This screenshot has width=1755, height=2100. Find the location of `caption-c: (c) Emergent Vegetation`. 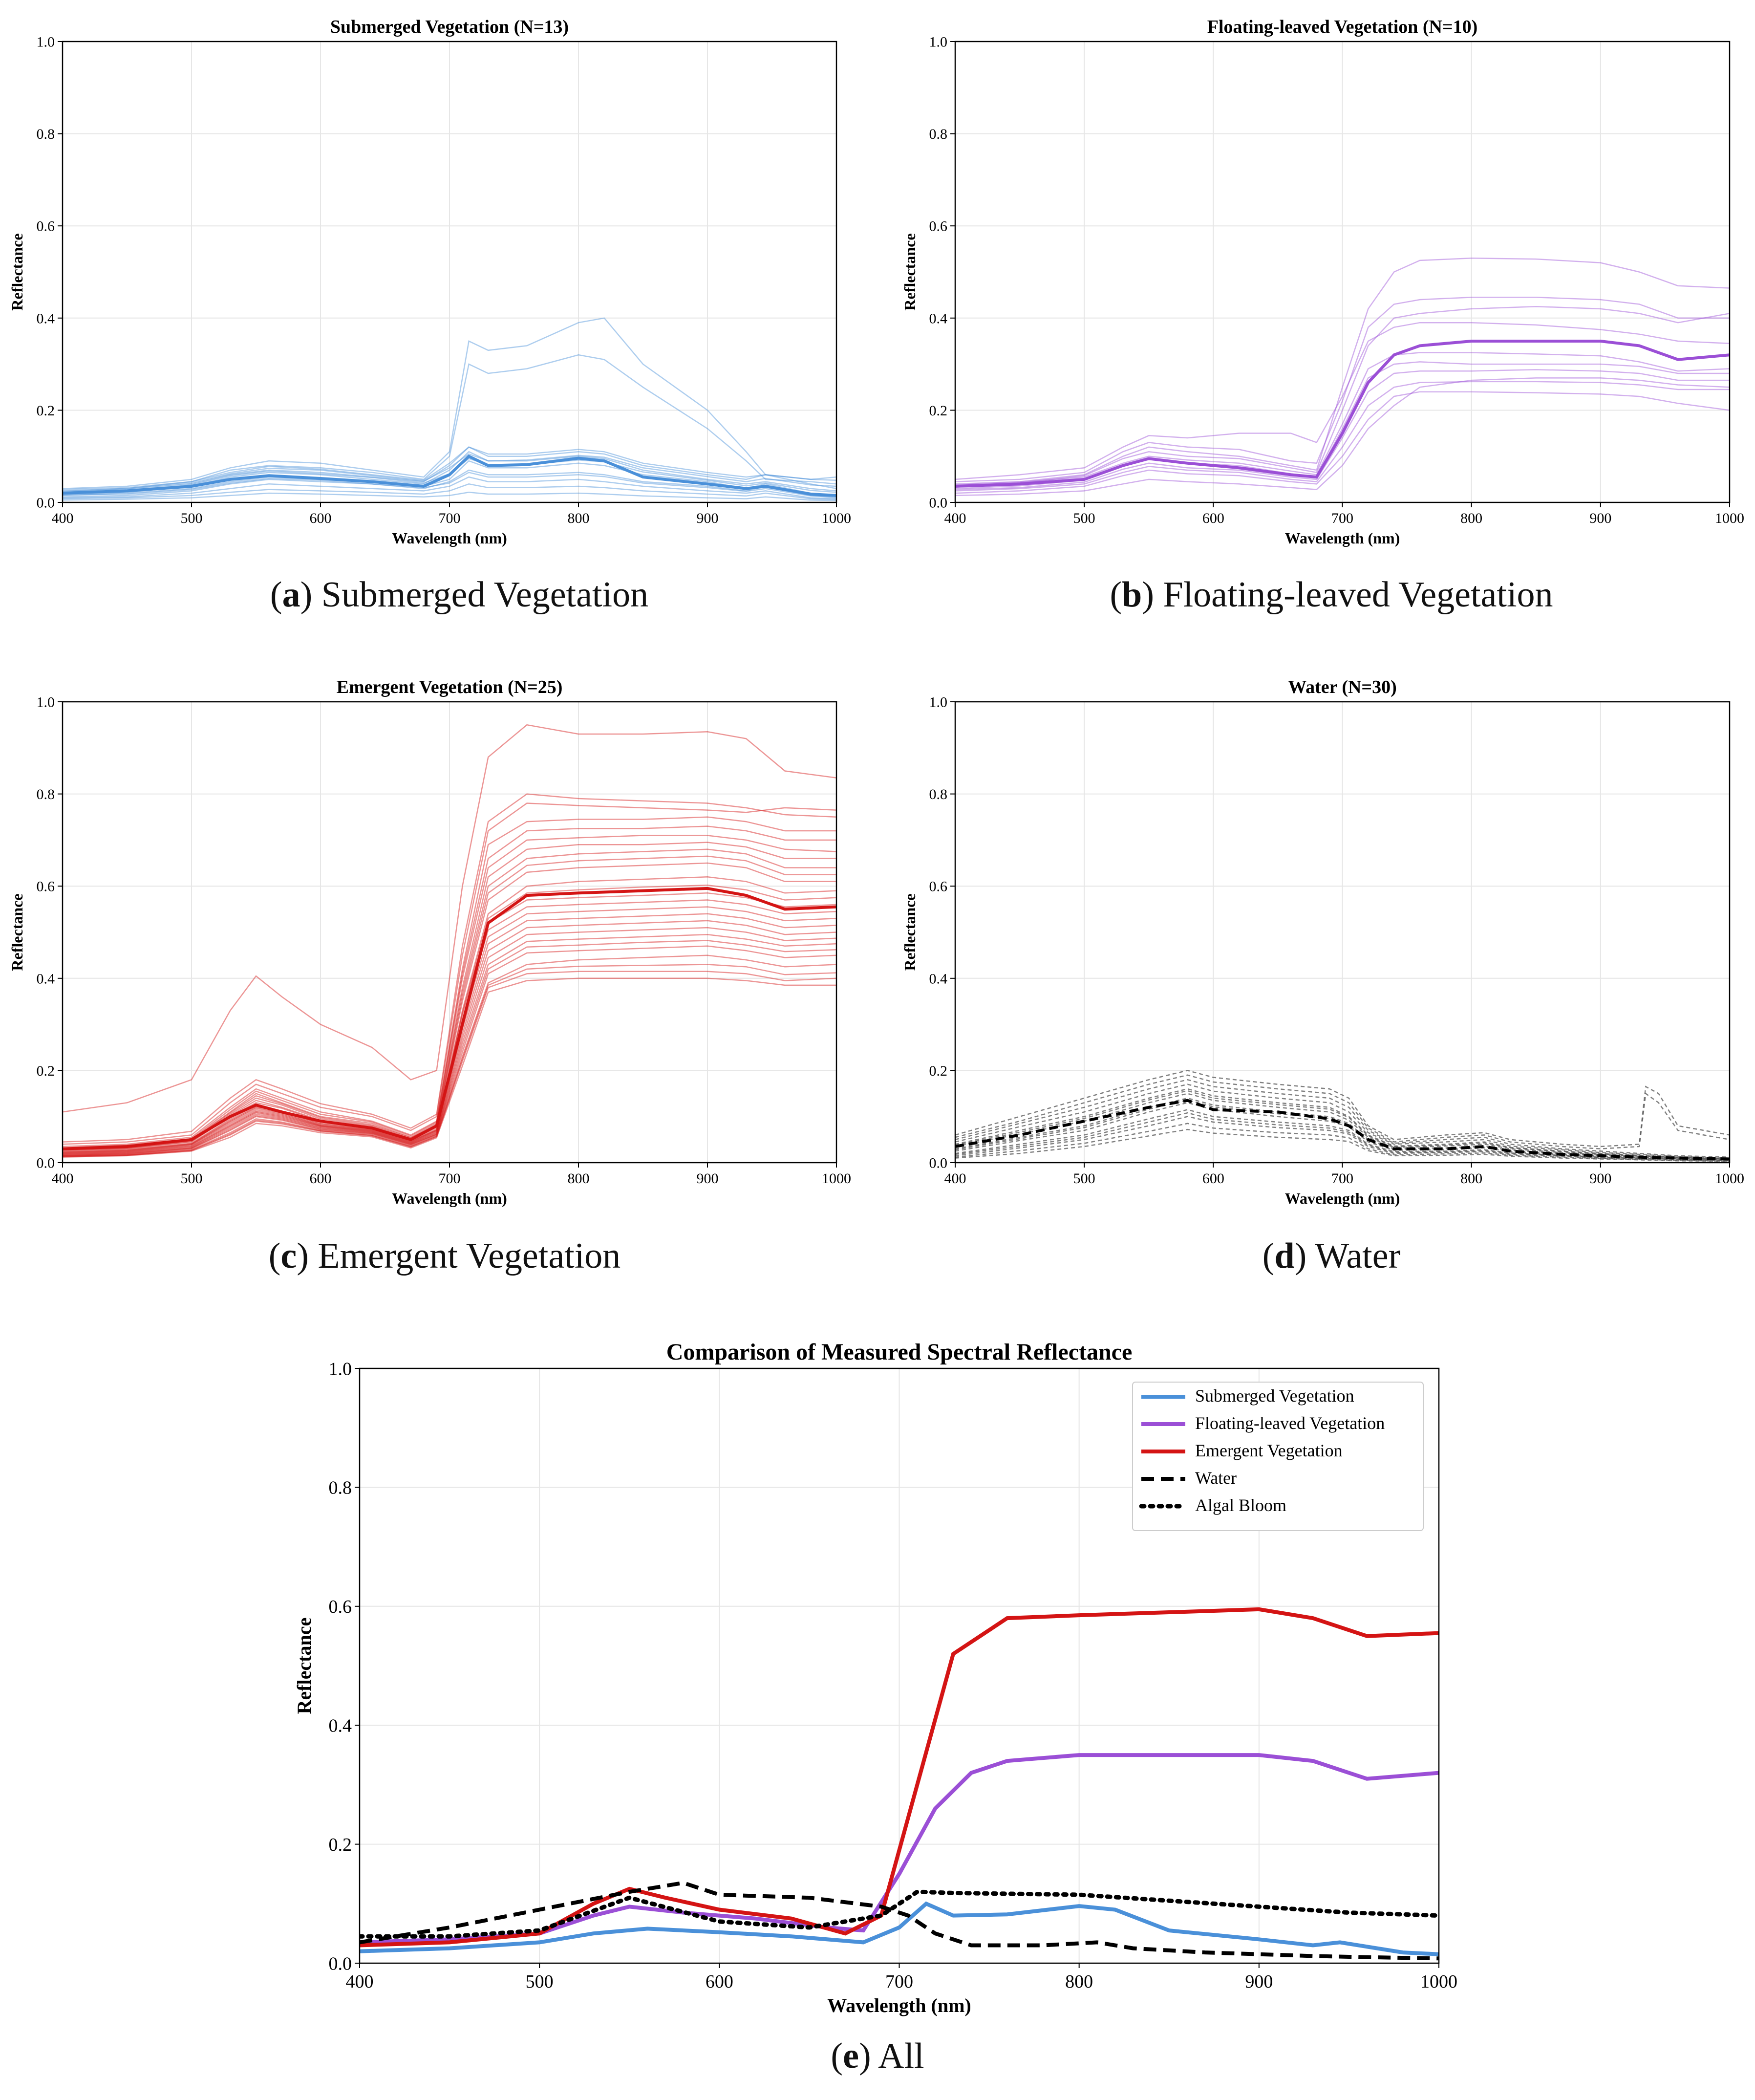

caption-c: (c) Emergent Vegetation is located at coordinates (444, 1256).